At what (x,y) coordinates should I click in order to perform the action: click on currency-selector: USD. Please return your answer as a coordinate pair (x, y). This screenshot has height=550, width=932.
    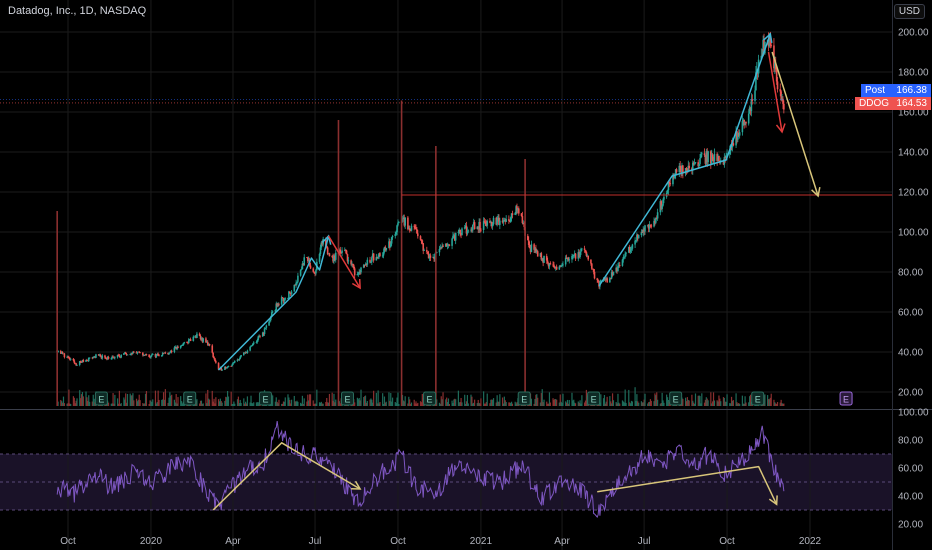
    Looking at the image, I should click on (909, 11).